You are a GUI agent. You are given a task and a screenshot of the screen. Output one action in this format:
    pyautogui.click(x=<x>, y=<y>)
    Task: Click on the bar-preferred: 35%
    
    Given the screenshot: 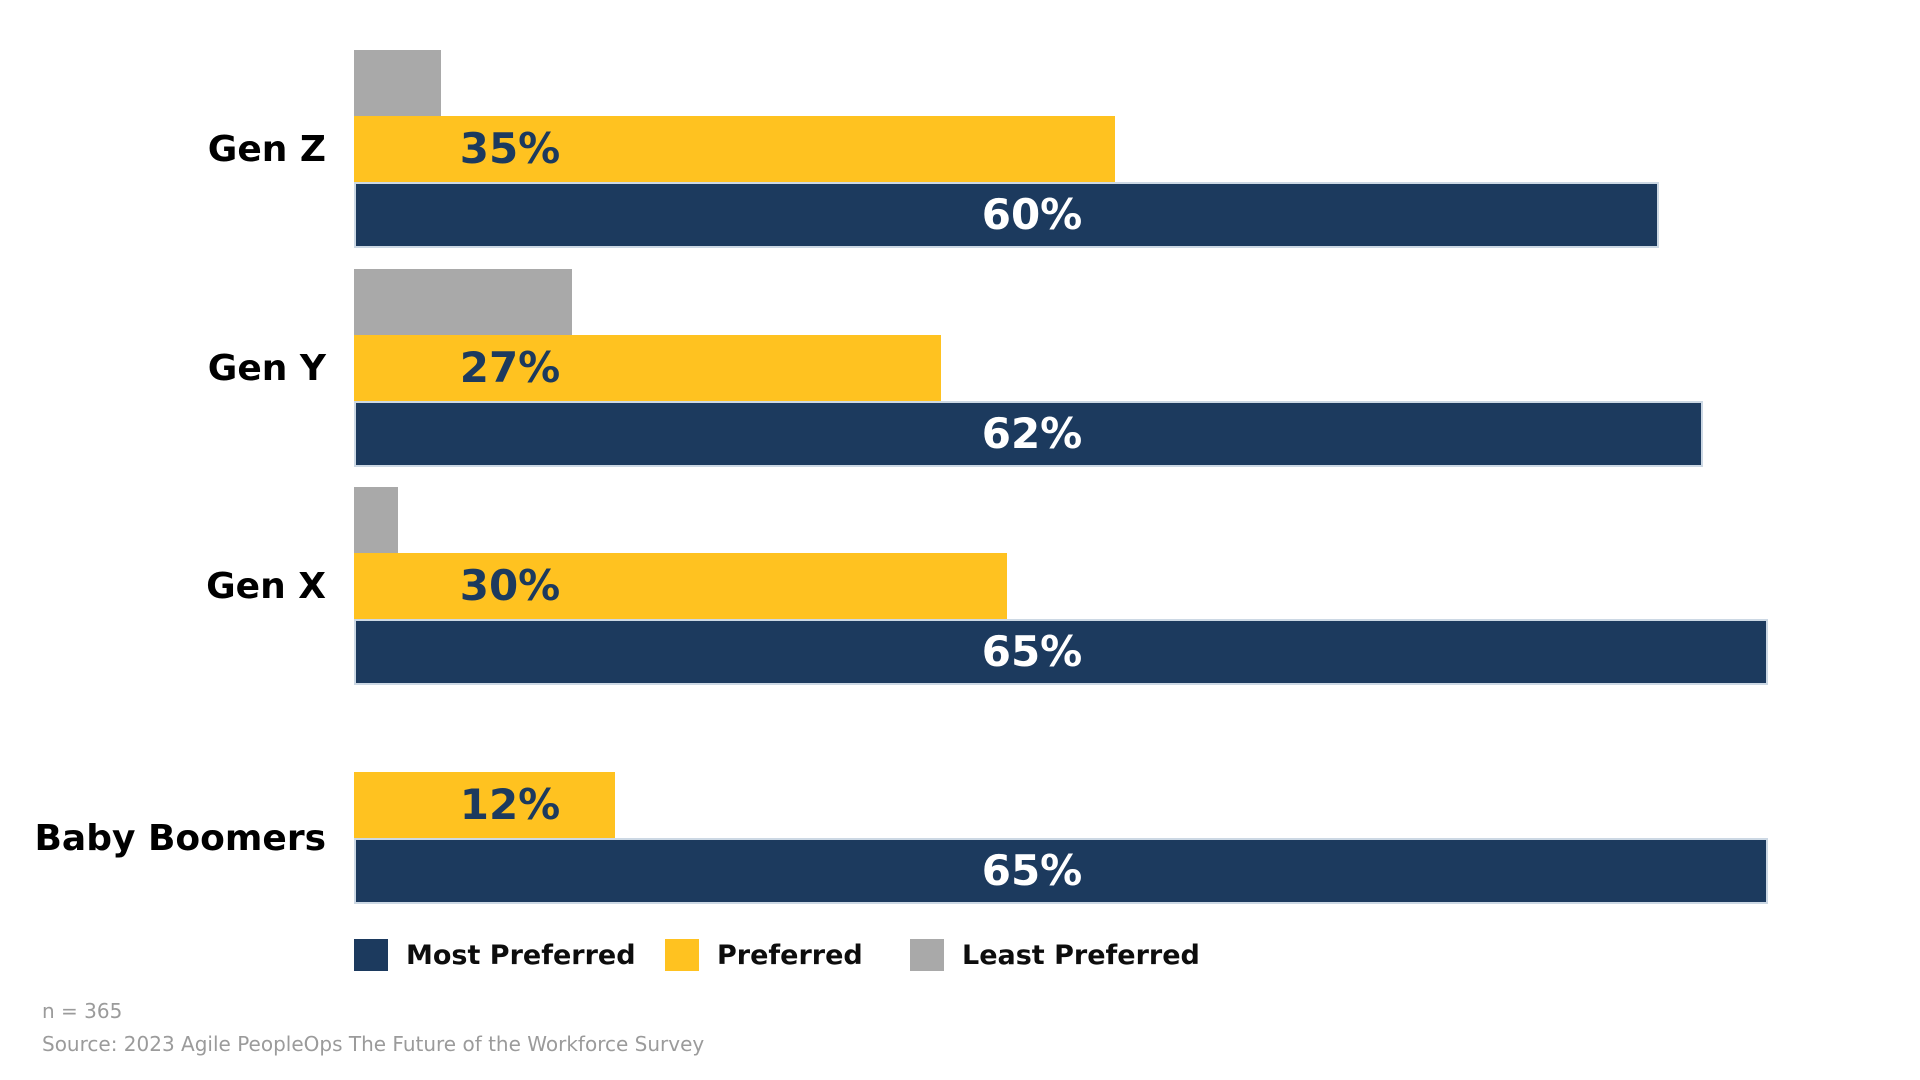 What is the action you would take?
    pyautogui.click(x=735, y=149)
    